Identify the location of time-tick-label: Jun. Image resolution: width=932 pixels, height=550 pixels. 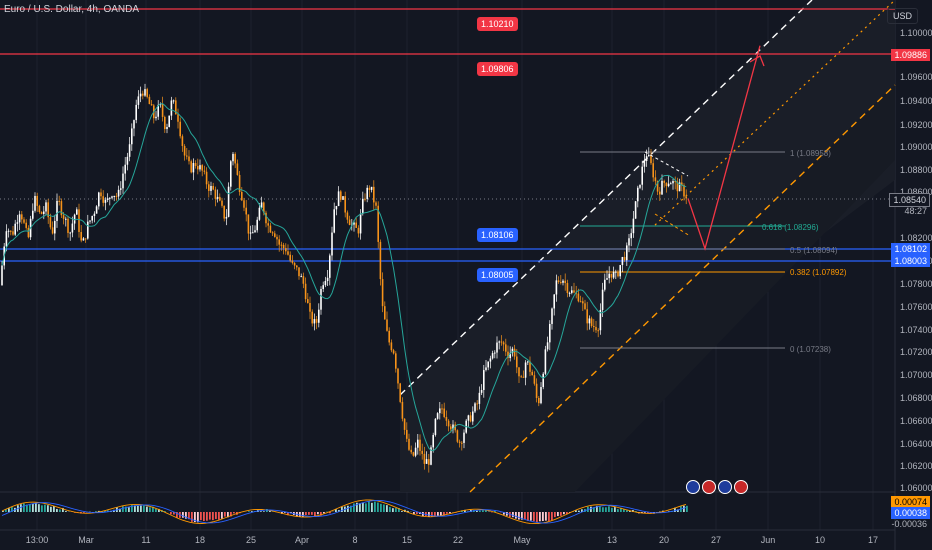
(768, 540).